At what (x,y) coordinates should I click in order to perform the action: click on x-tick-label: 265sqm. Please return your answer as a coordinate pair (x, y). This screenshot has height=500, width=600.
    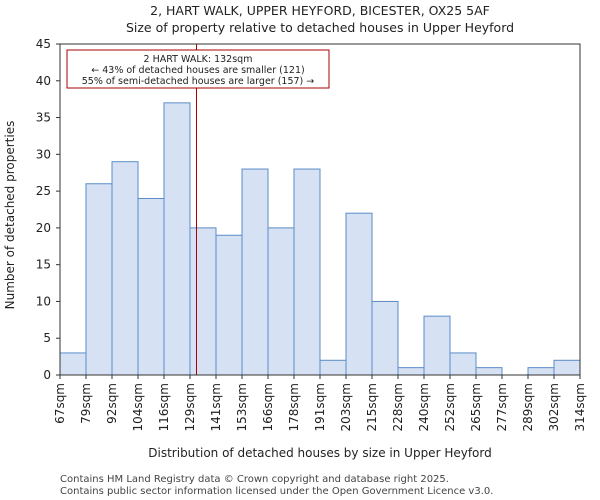
    Looking at the image, I should click on (476, 407).